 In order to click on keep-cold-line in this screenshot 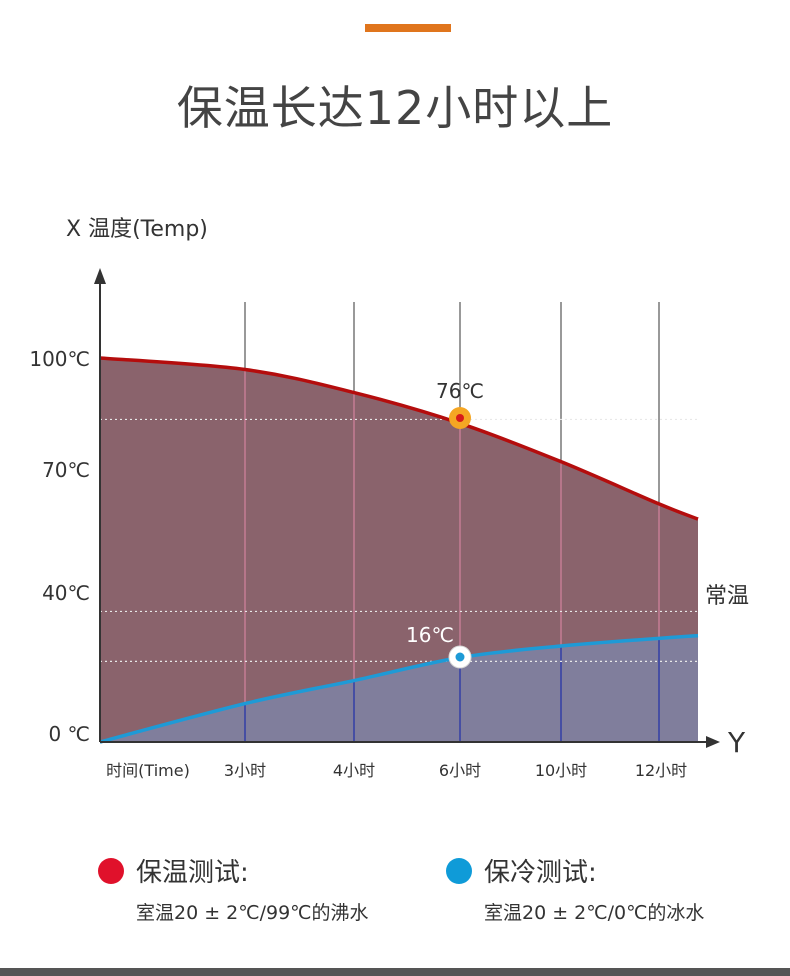, I will do `click(399, 688)`.